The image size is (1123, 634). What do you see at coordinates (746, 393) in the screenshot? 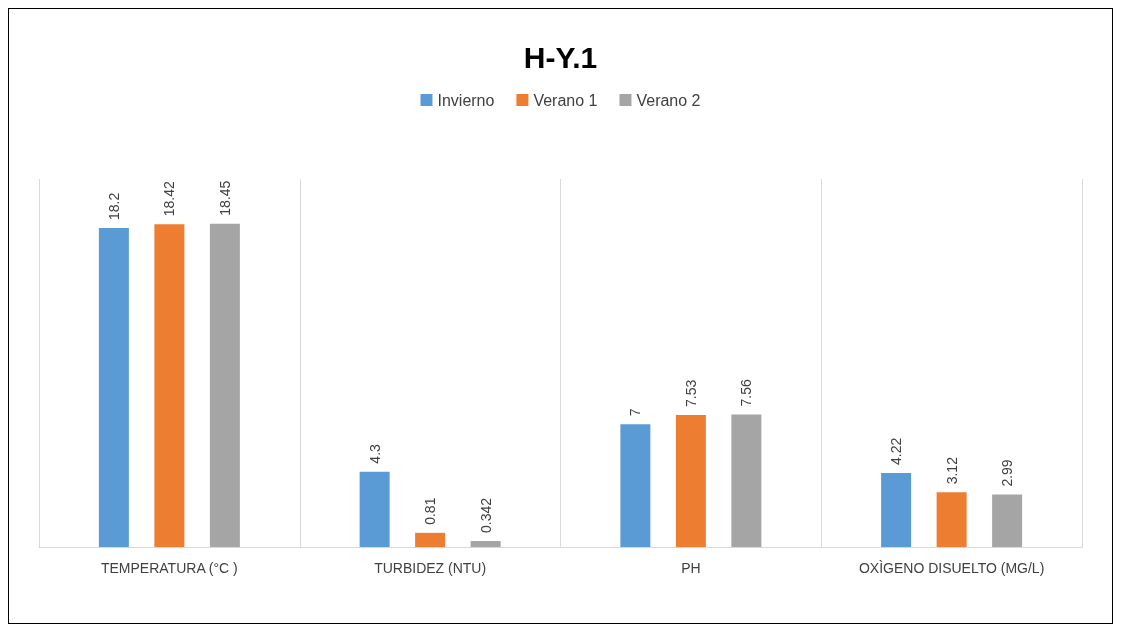
I see `data-label: 7.56` at bounding box center [746, 393].